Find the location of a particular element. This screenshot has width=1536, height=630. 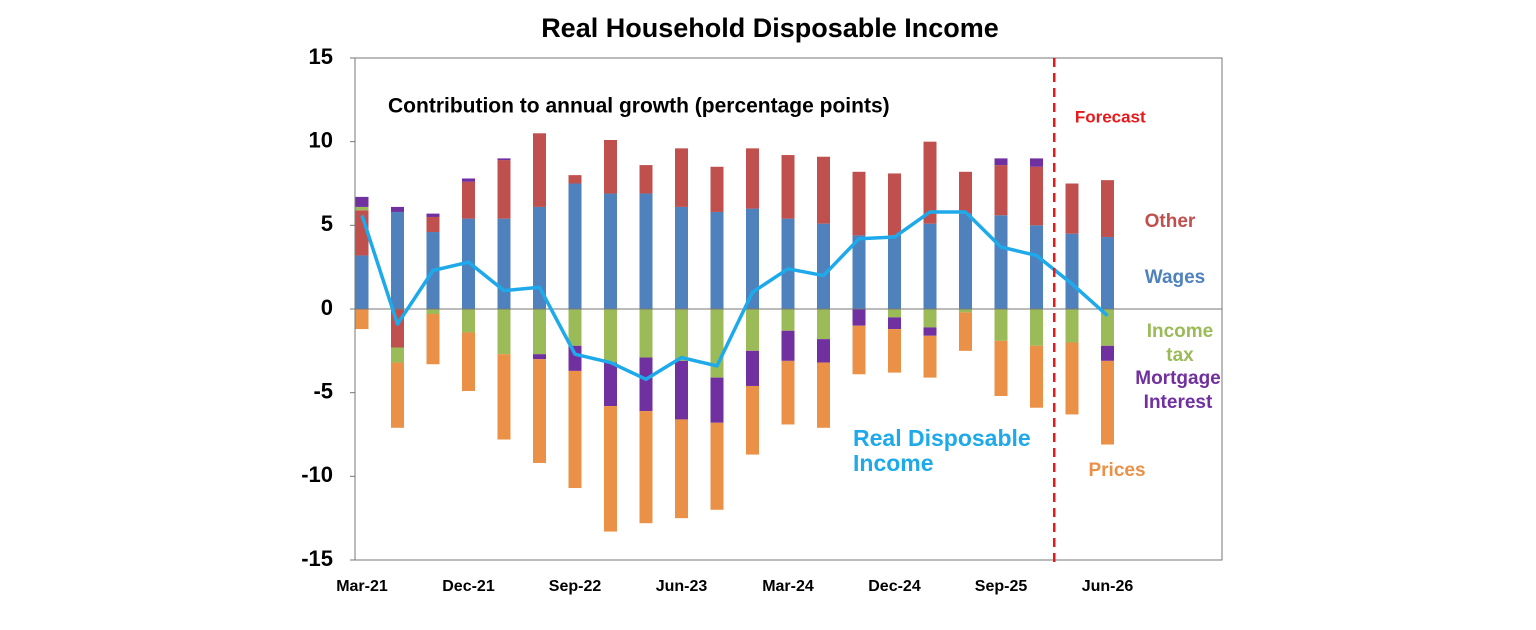

y-tick-label: 5 is located at coordinates (327, 223).